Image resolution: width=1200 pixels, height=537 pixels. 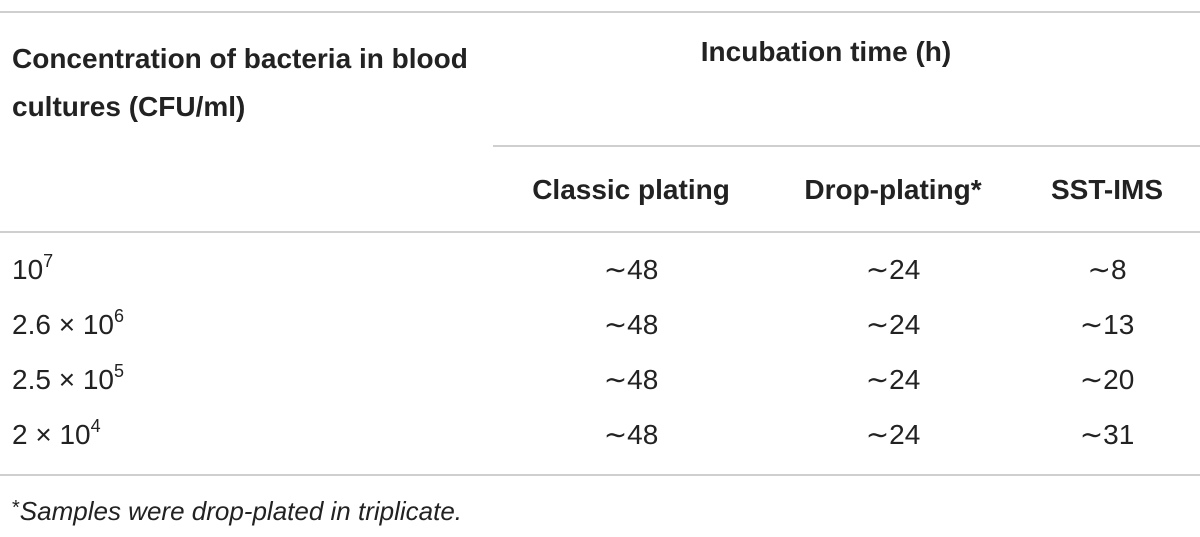 What do you see at coordinates (826, 51) in the screenshot?
I see `header-group: Incubation time (h)` at bounding box center [826, 51].